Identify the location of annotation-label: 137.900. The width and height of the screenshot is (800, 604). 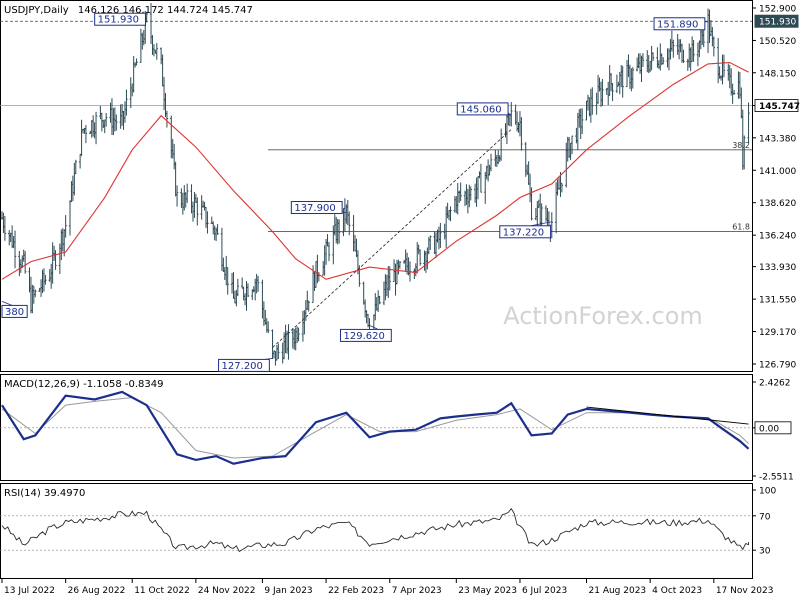
(314, 208).